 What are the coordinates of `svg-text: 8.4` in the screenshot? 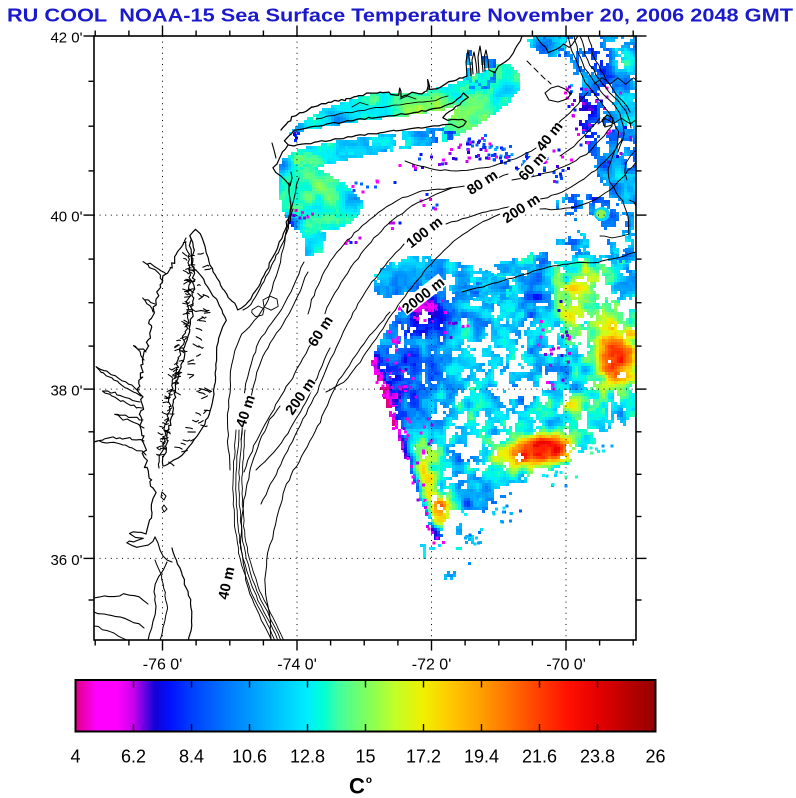 It's located at (191, 757).